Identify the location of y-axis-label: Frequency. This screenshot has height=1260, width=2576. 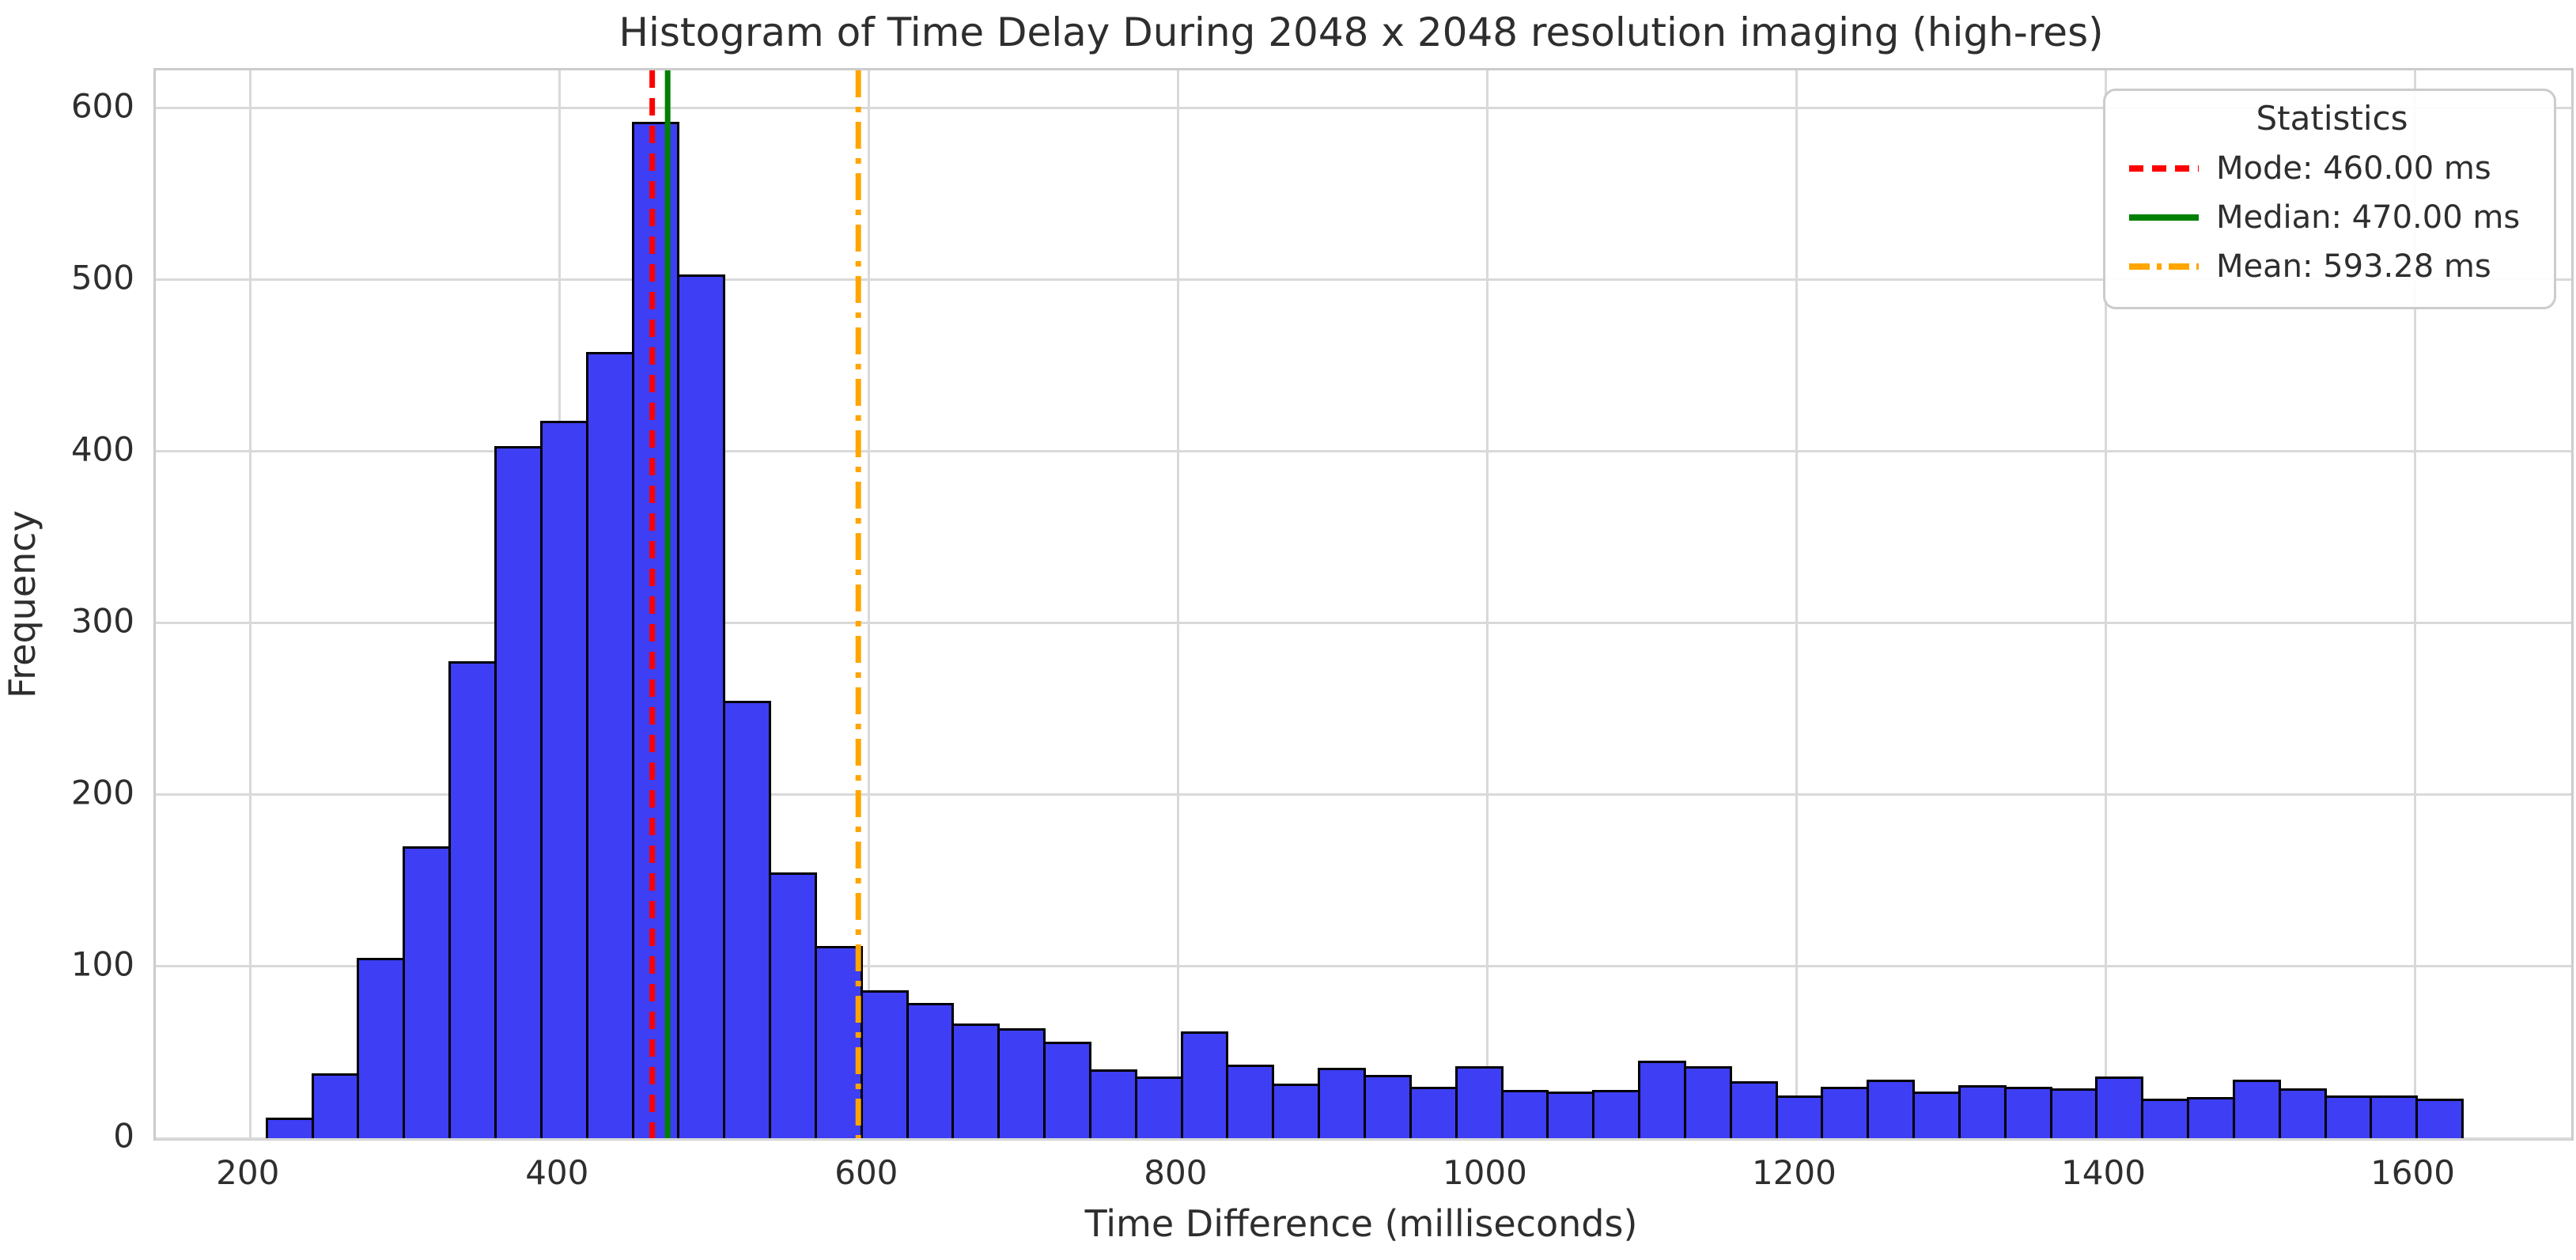
(22, 604).